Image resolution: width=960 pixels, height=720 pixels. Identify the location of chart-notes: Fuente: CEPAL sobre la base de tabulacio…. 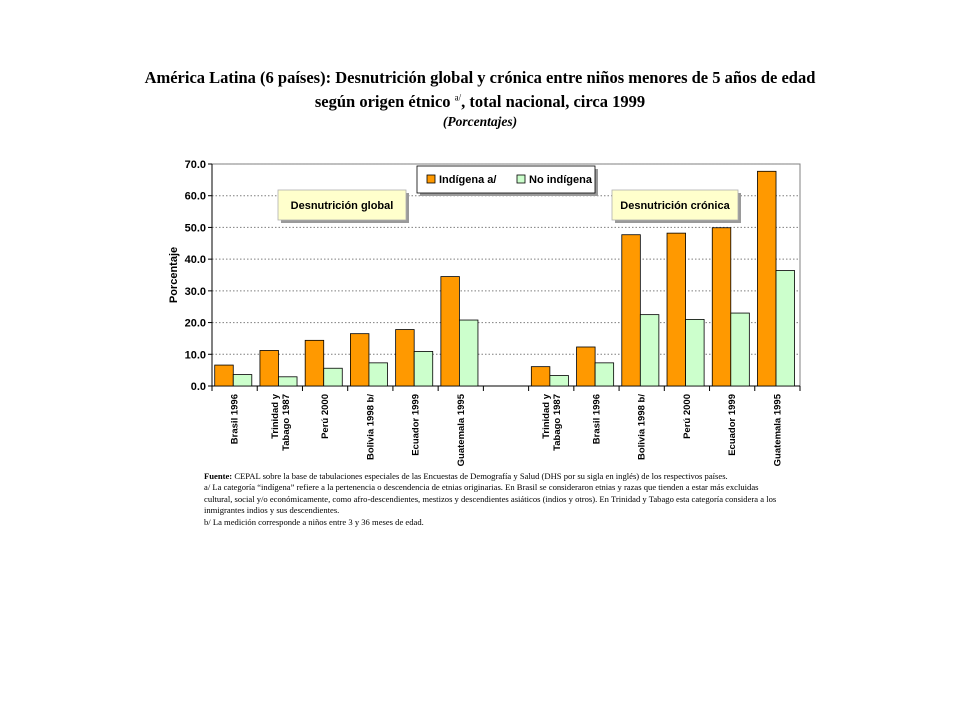
(494, 499).